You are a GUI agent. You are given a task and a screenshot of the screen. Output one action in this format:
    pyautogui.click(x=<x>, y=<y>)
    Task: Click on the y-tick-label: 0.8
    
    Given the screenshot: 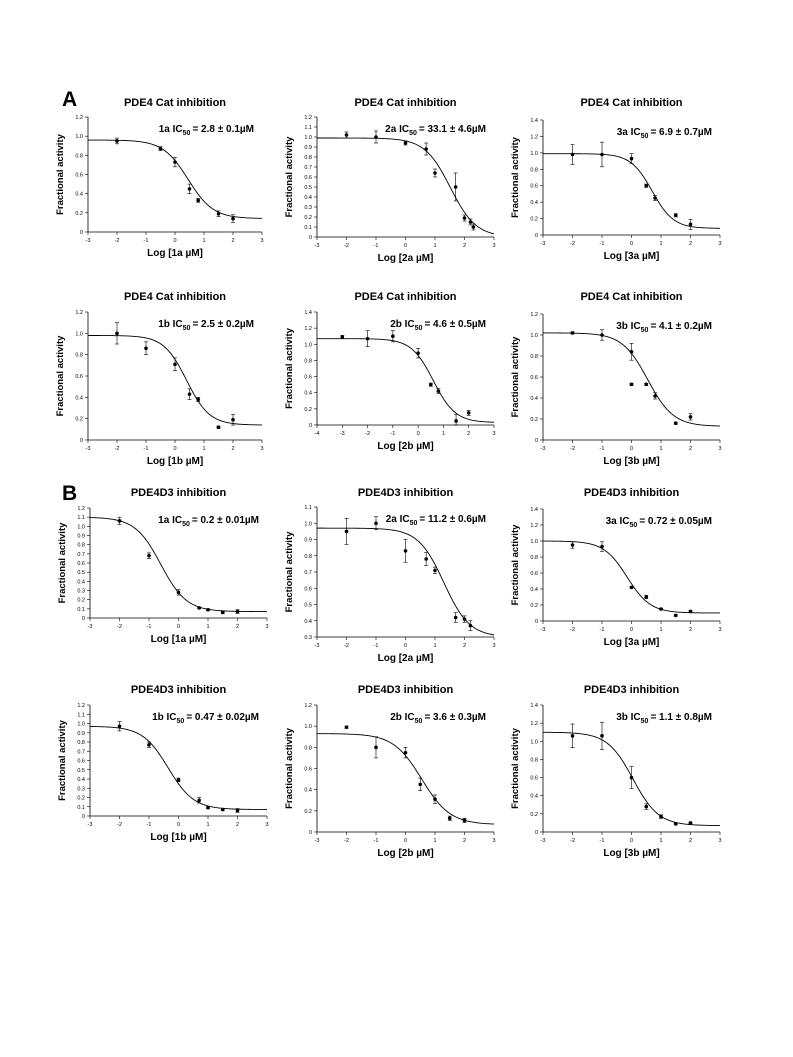 What is the action you would take?
    pyautogui.click(x=534, y=558)
    